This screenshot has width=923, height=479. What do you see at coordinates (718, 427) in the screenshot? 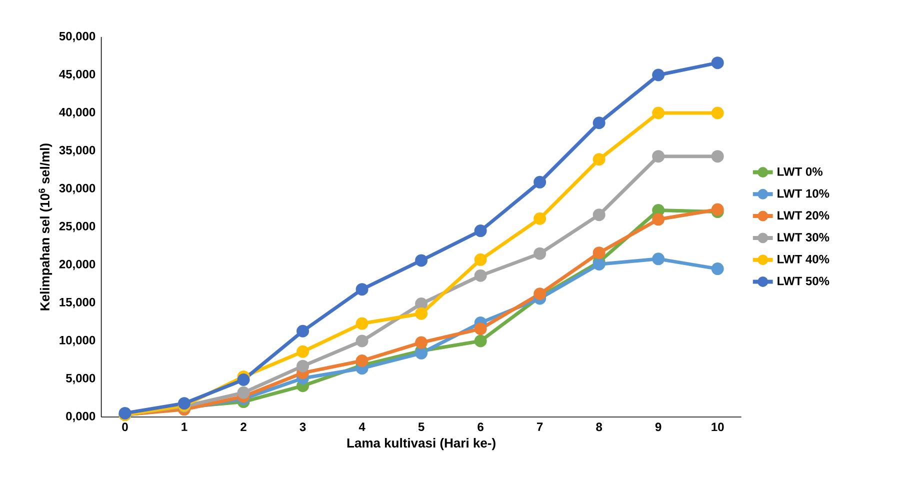
I see `x-tick-label: 10` at bounding box center [718, 427].